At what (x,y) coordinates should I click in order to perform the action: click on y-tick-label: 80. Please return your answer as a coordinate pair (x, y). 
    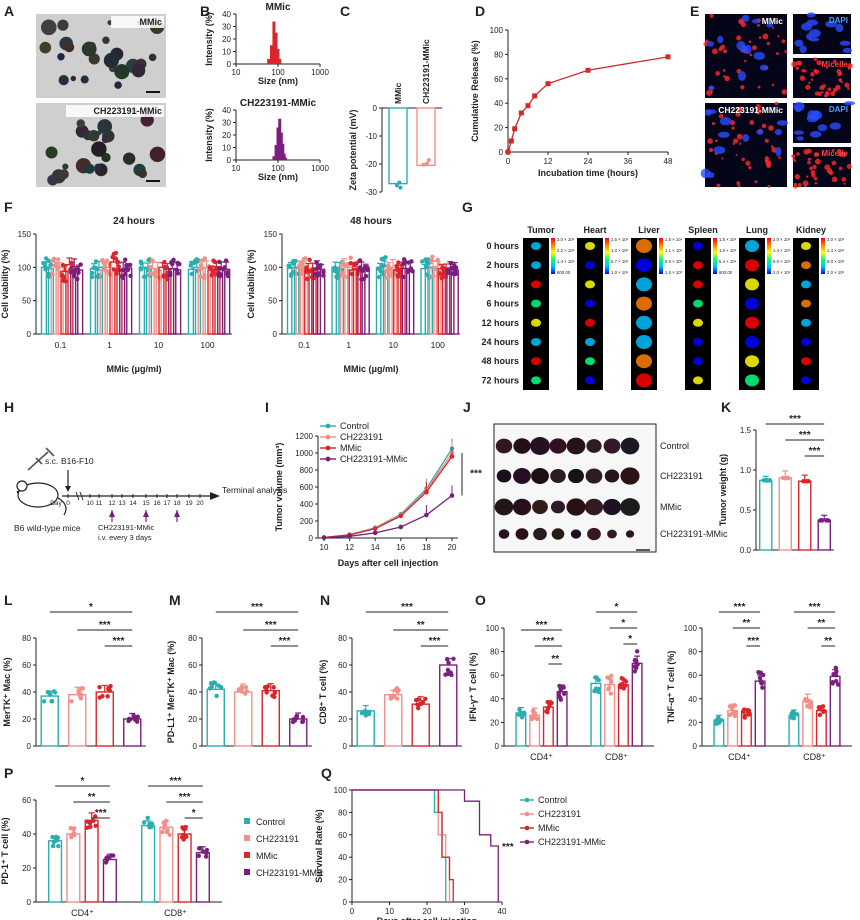
    Looking at the image, I should click on (192, 638).